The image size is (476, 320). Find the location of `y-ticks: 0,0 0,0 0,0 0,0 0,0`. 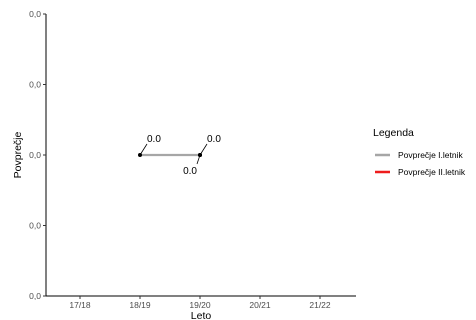

y-ticks: 0,0 0,0 0,0 0,0 0,0 is located at coordinates (37, 155).